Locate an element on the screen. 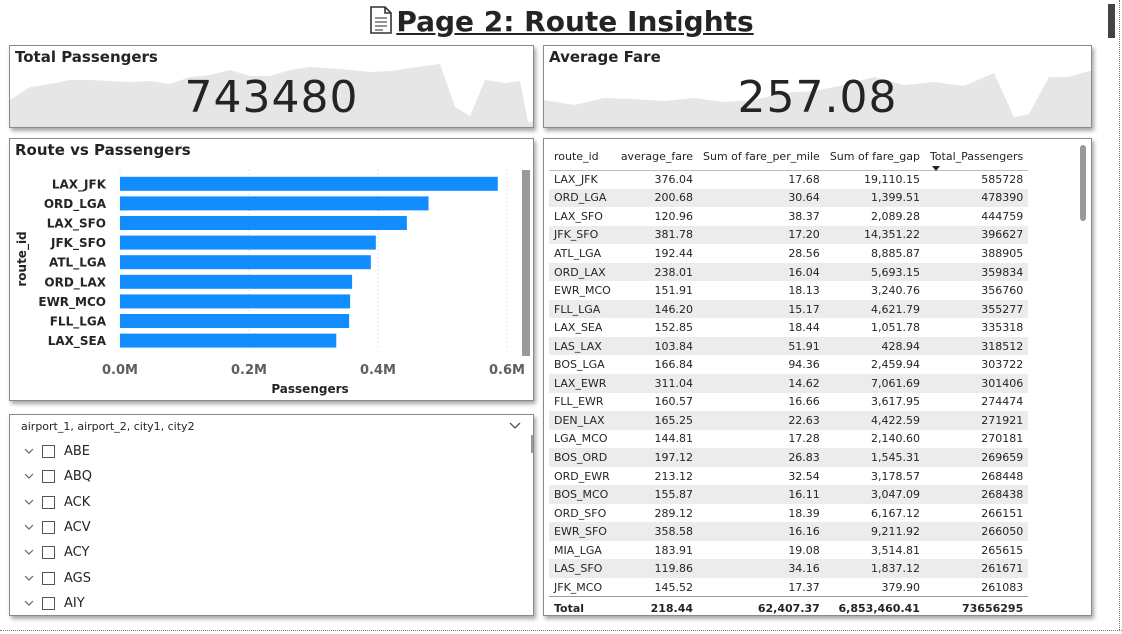  route-id-cell: LAS_SFO is located at coordinates (582, 569).